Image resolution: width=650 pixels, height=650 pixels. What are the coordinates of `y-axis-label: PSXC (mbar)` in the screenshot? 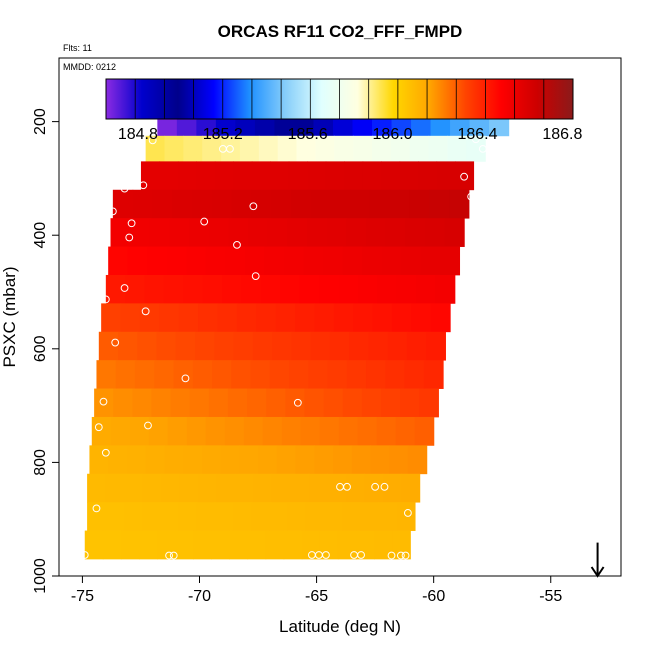 It's located at (9, 316).